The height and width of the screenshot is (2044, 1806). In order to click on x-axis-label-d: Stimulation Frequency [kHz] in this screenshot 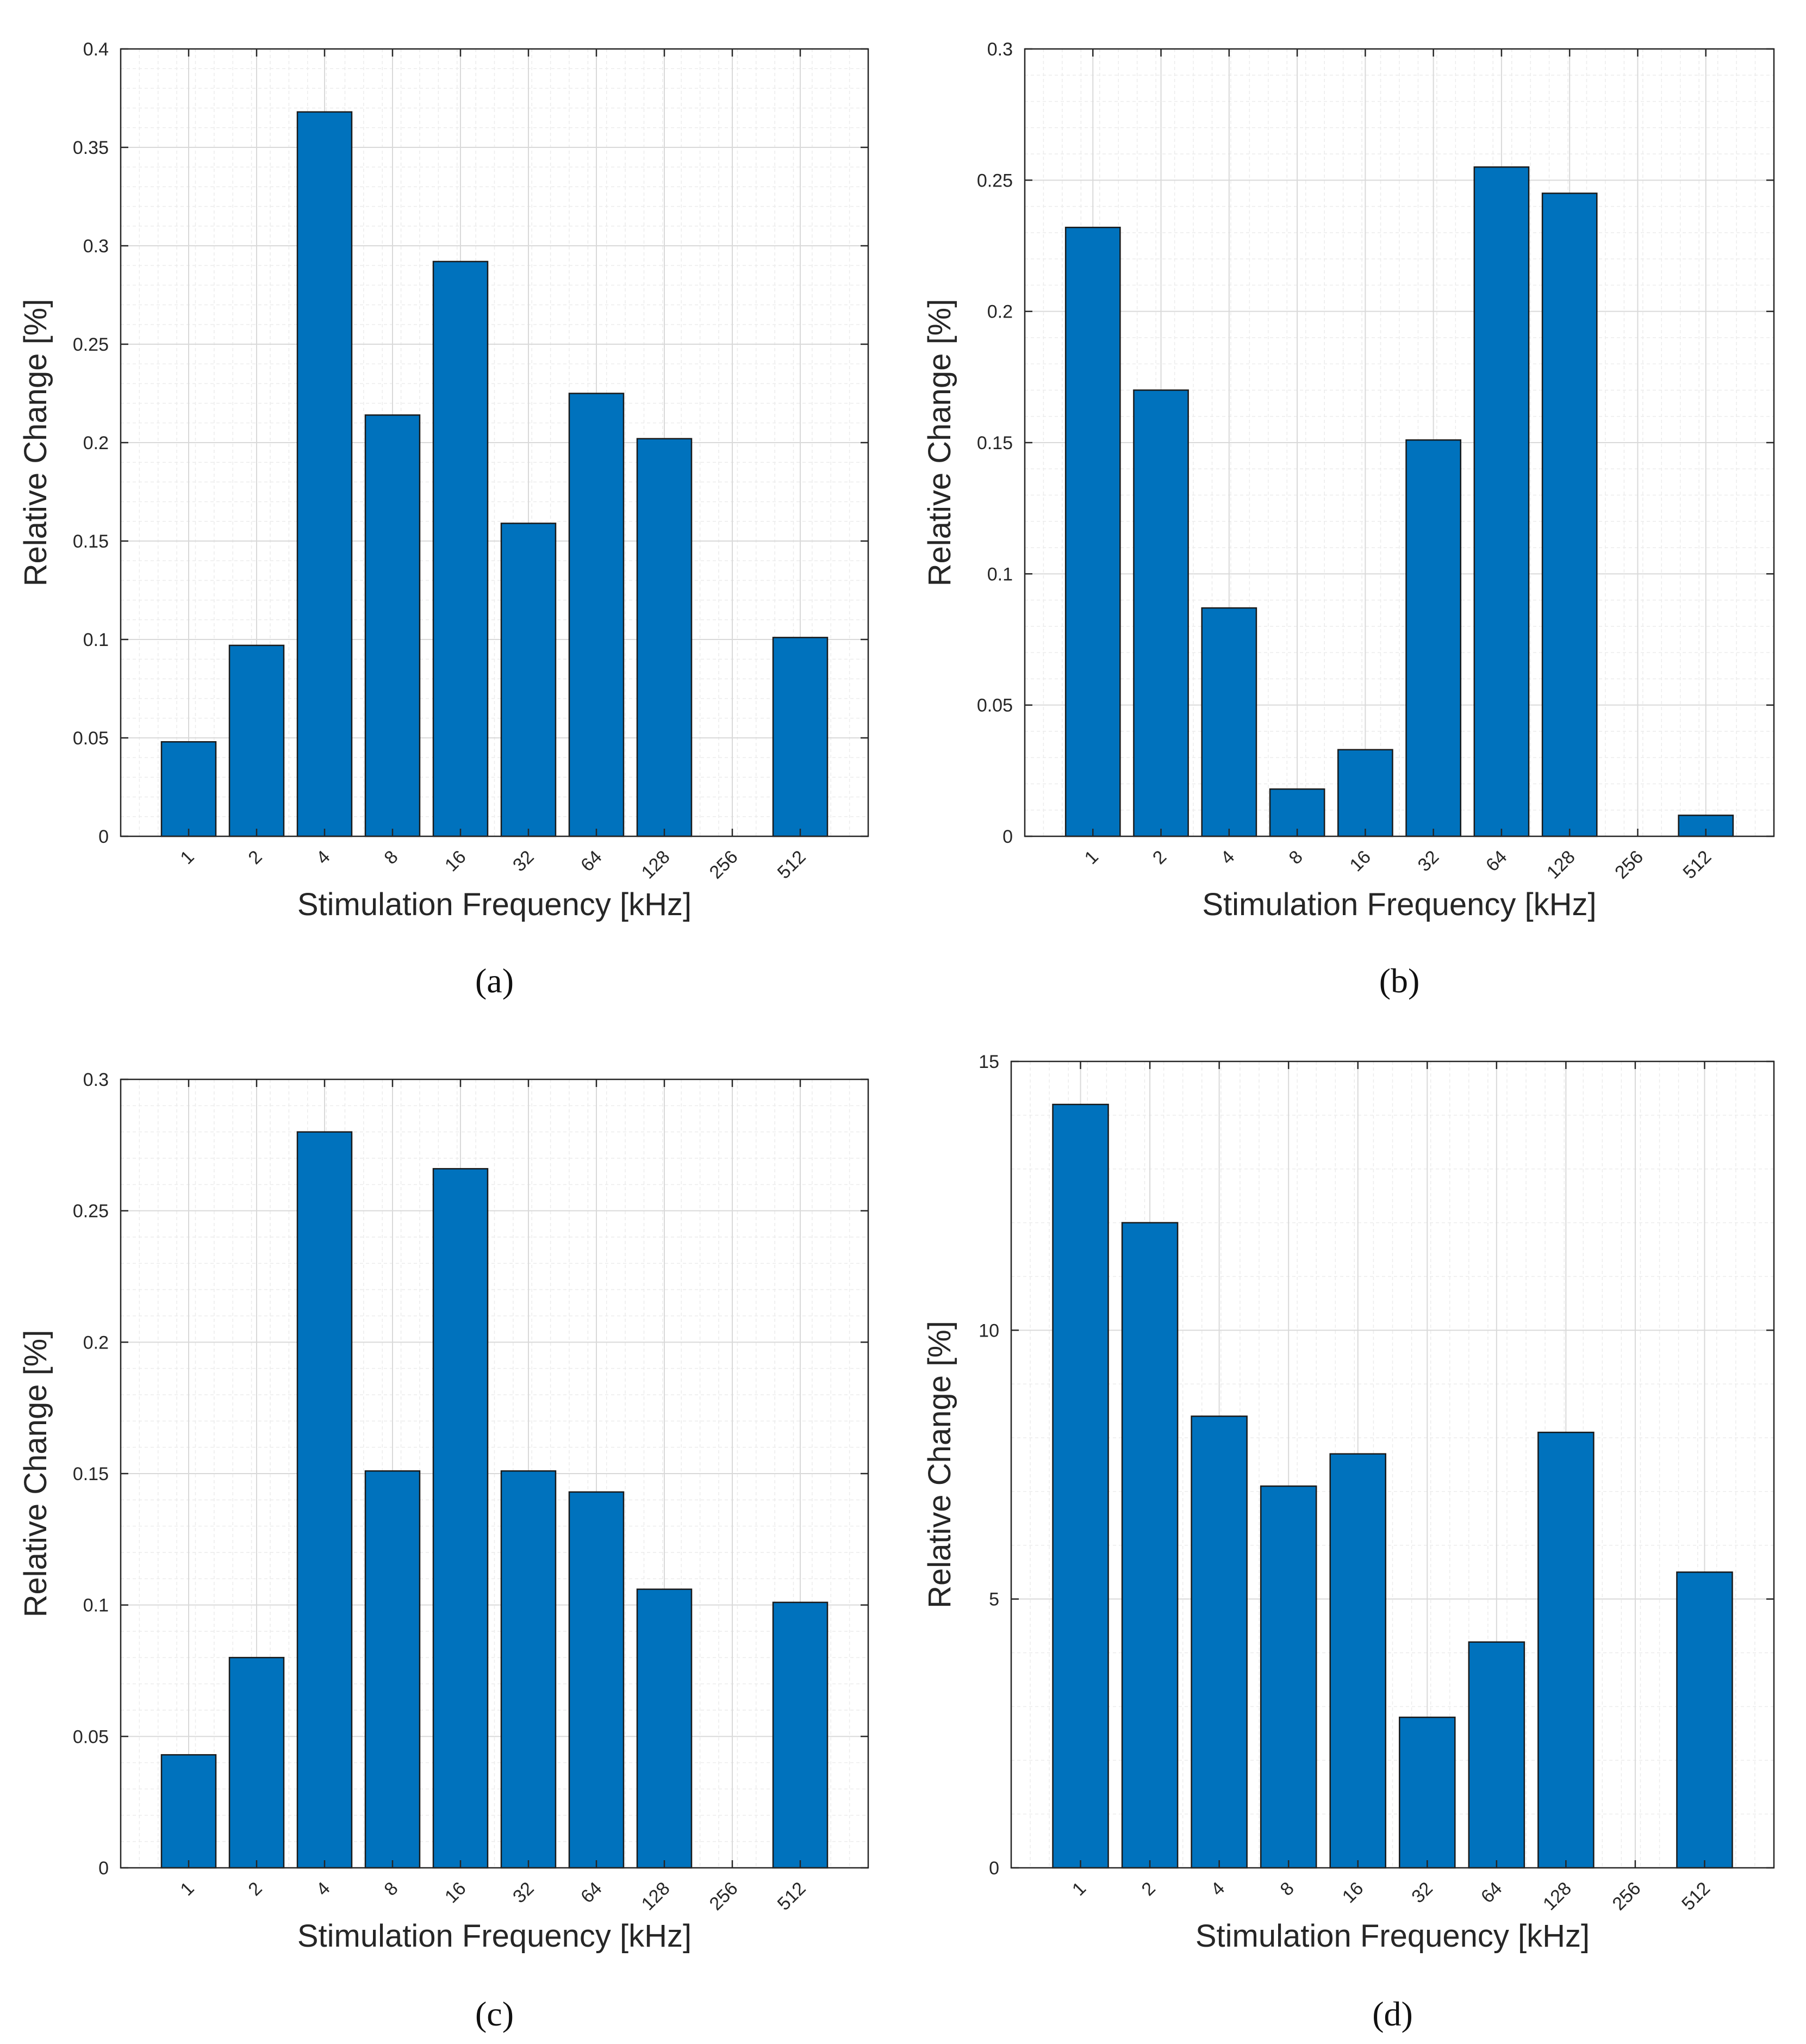, I will do `click(1392, 1936)`.